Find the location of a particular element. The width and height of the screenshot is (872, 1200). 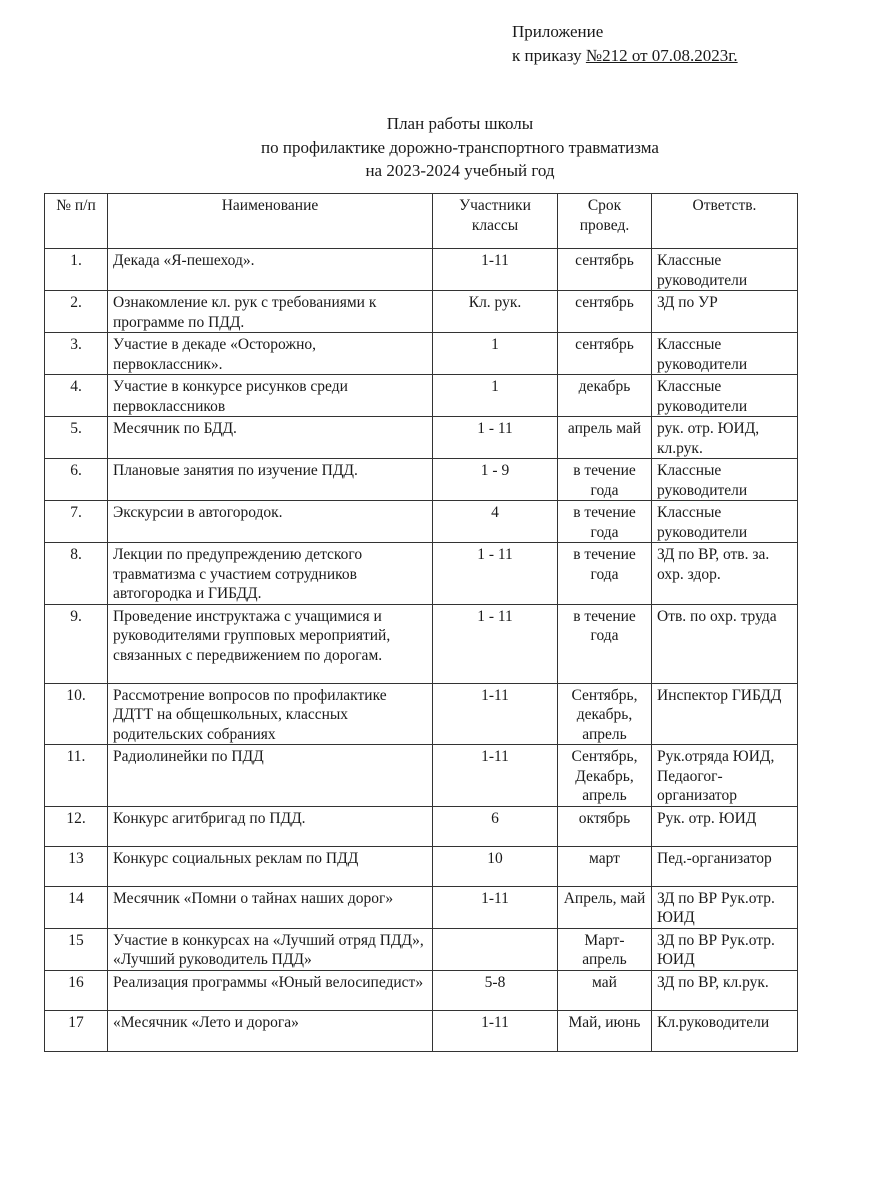

row-name: Экскурсии в автогородок. is located at coordinates (270, 521).